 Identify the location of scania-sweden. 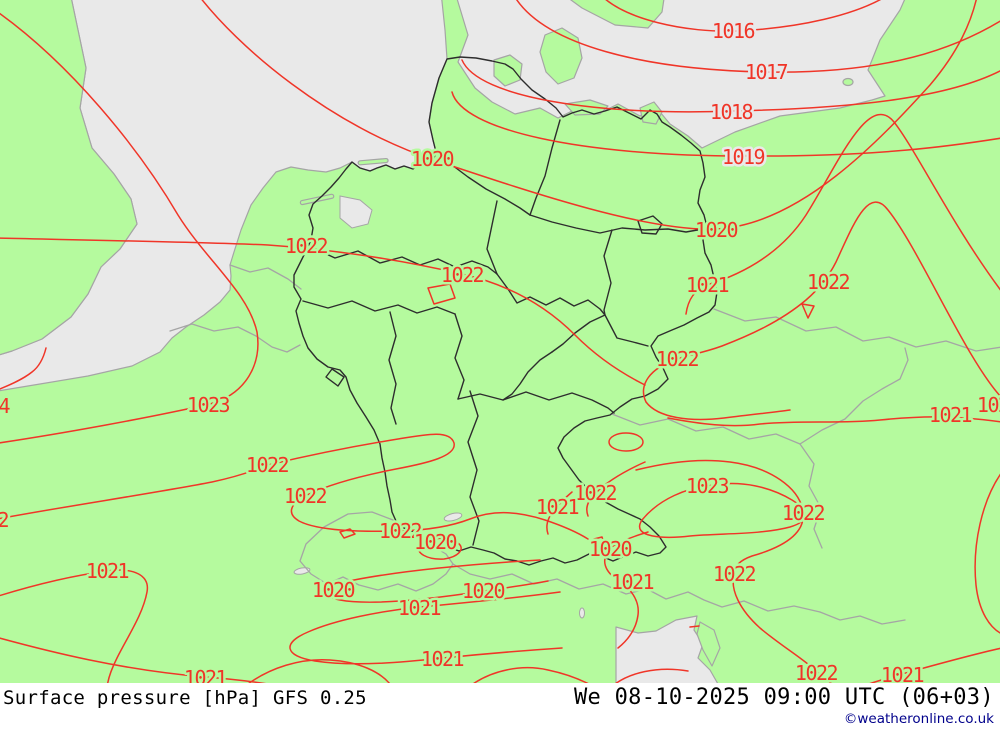
(617, 14).